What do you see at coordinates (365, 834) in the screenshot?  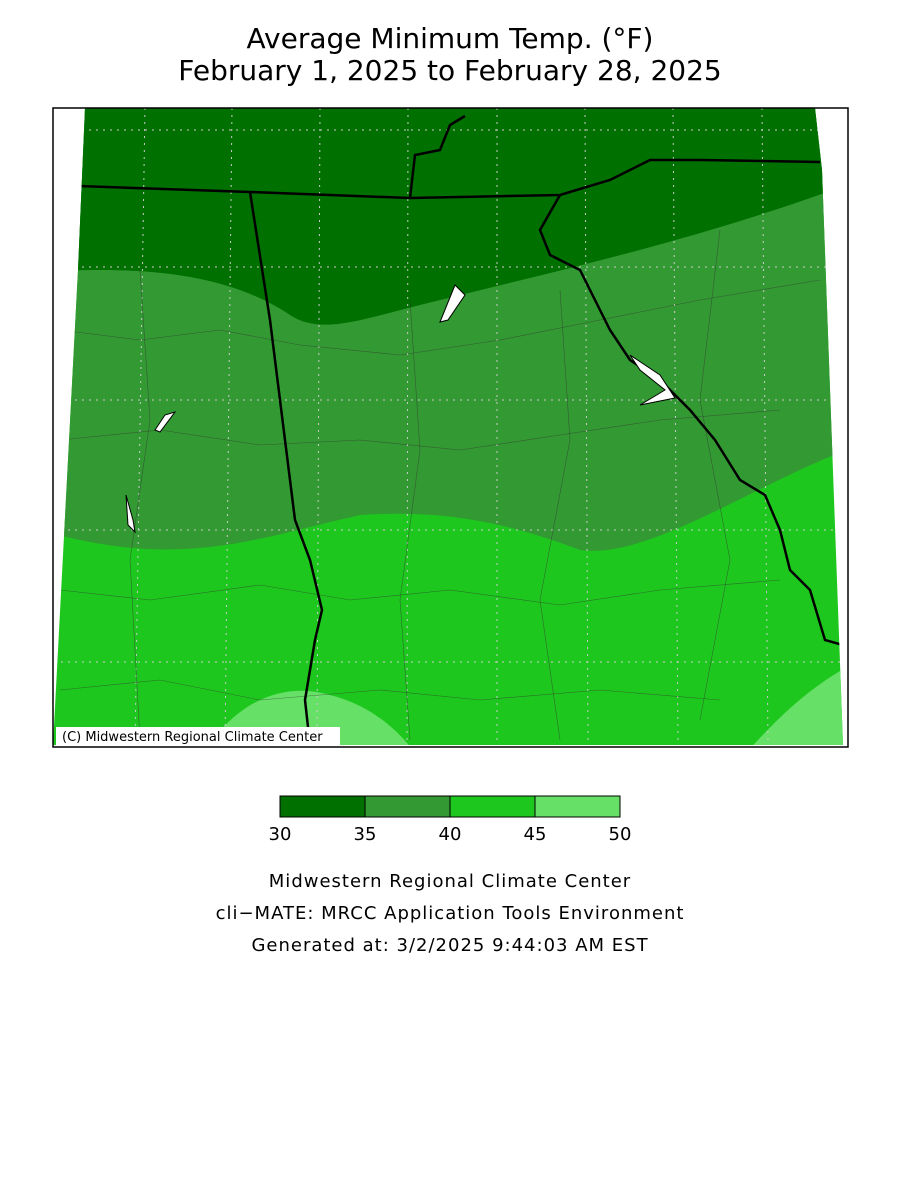 I see `legend-tick-label: 35` at bounding box center [365, 834].